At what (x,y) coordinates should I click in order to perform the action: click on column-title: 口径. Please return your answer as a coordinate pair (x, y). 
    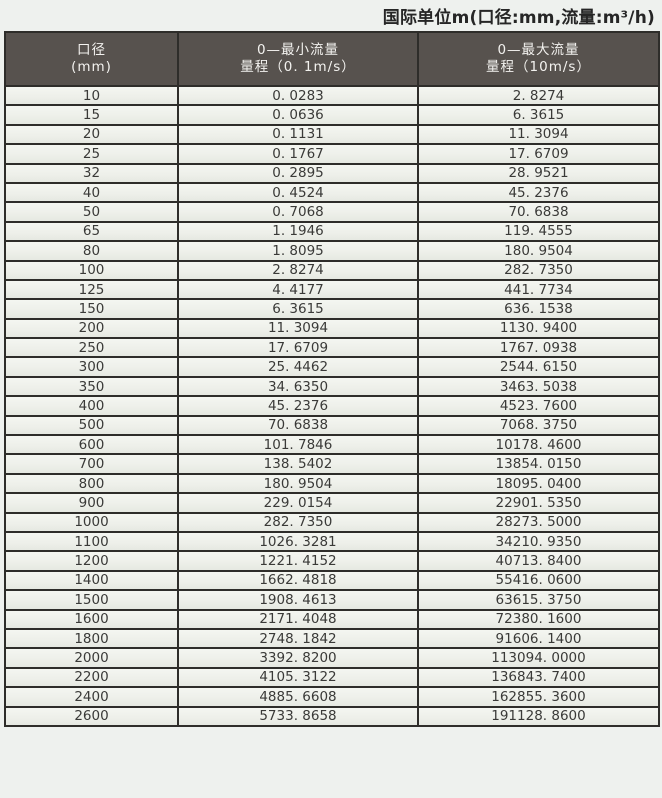
    Looking at the image, I should click on (91, 50).